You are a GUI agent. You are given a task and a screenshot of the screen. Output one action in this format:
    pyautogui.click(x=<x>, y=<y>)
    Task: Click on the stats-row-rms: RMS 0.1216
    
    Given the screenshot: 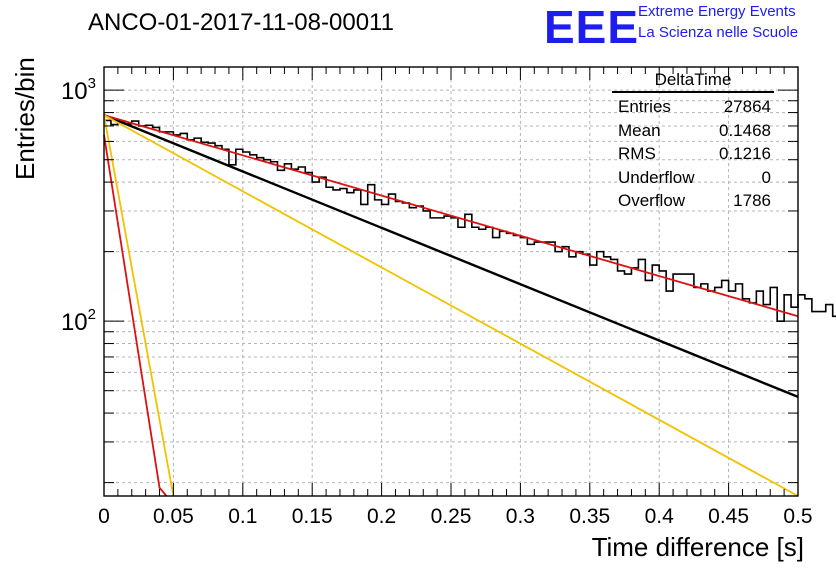 What is the action you would take?
    pyautogui.click(x=693, y=154)
    